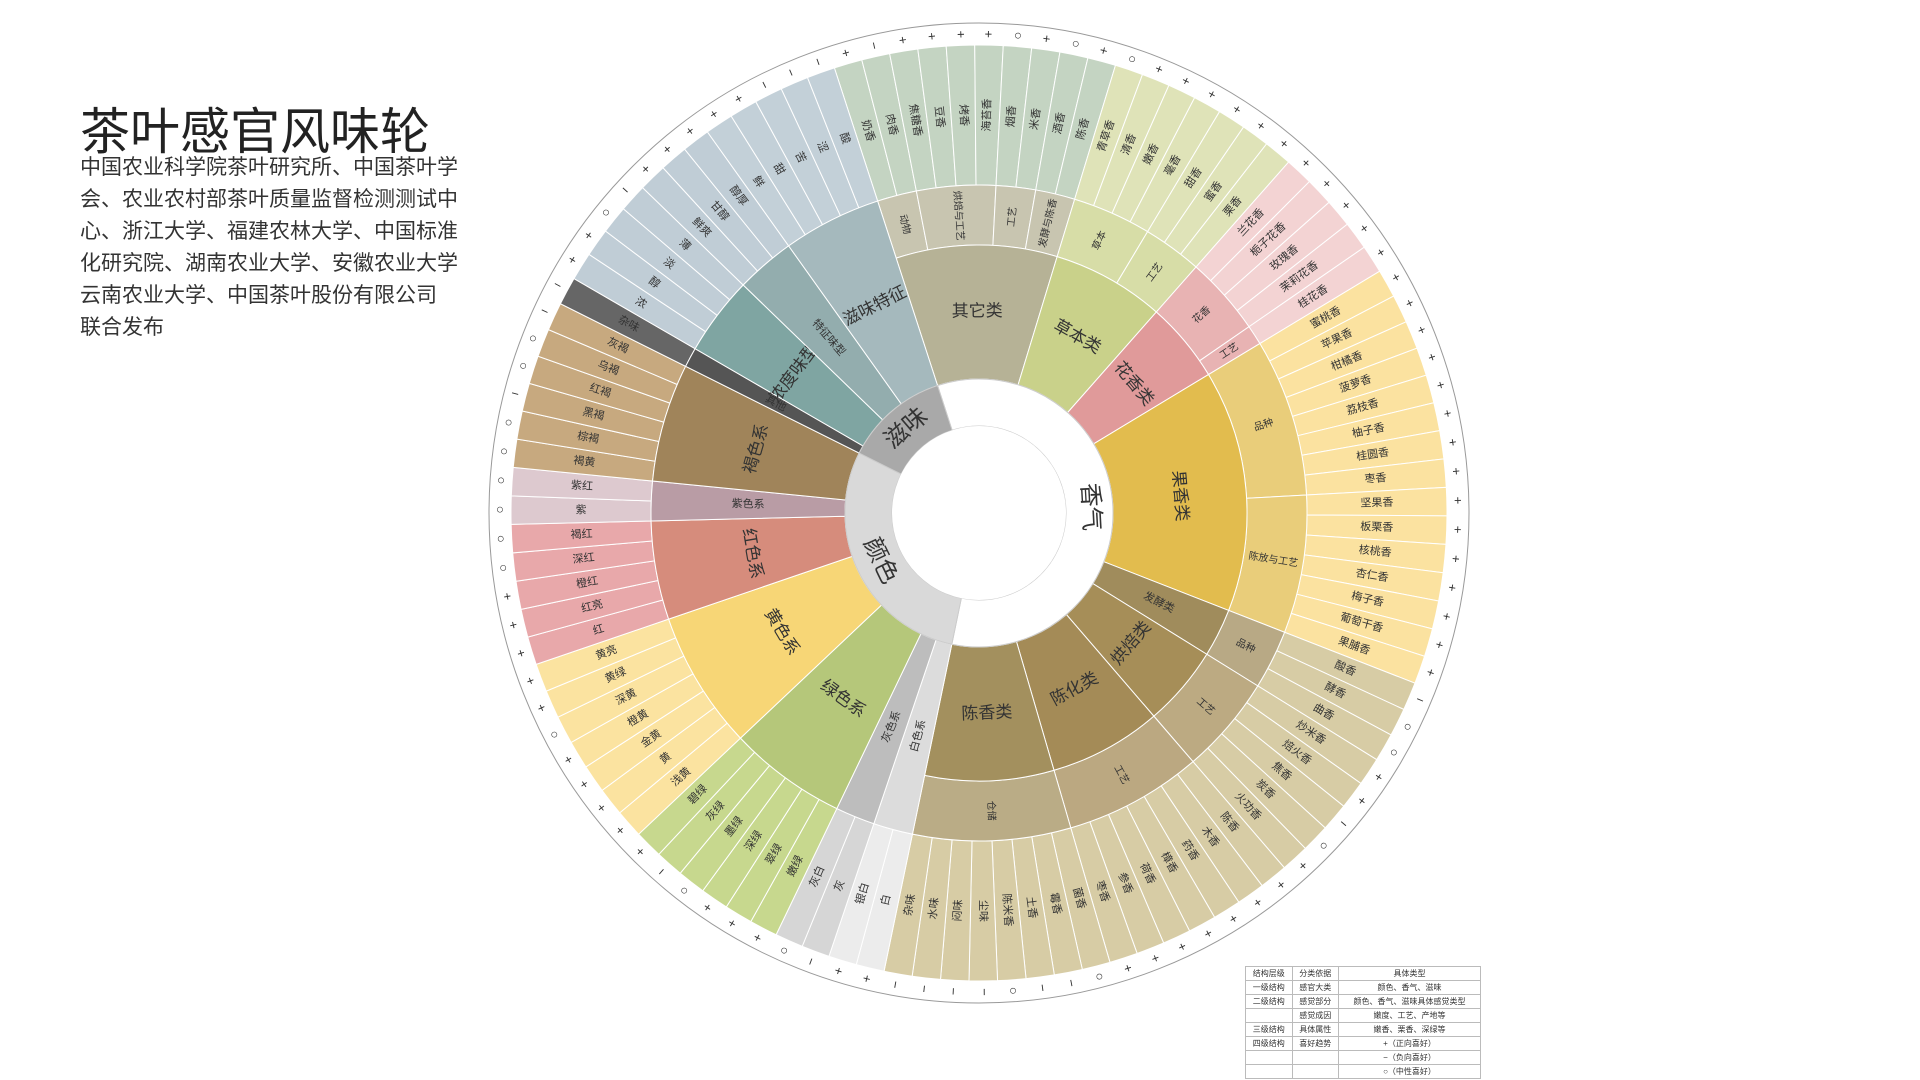 This screenshot has width=1920, height=1080. Describe the element at coordinates (1409, 1029) in the screenshot. I see `legend-cell: 嫩香、栗香、深绿等` at that location.